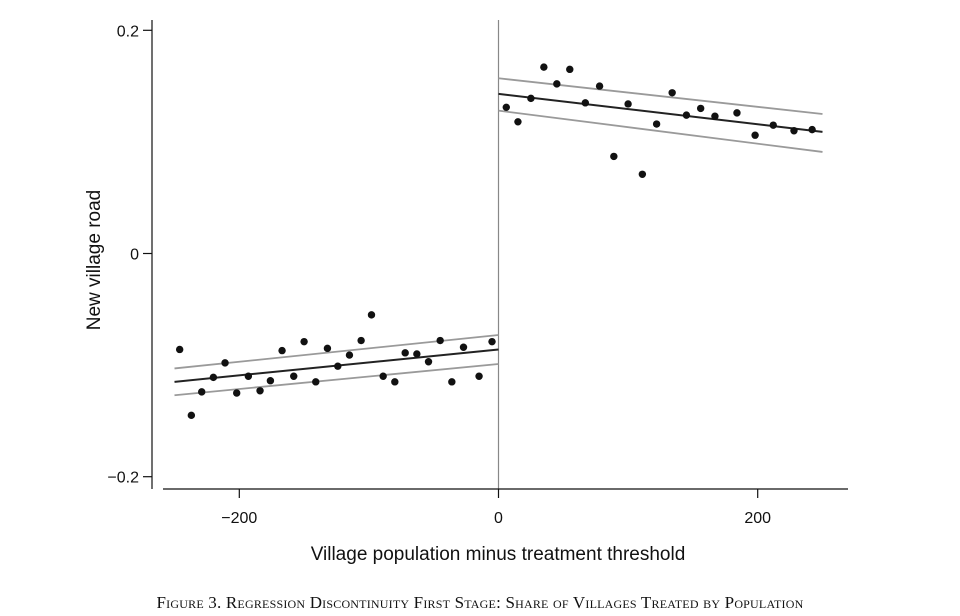  I want to click on ci-lower-right, so click(660, 131).